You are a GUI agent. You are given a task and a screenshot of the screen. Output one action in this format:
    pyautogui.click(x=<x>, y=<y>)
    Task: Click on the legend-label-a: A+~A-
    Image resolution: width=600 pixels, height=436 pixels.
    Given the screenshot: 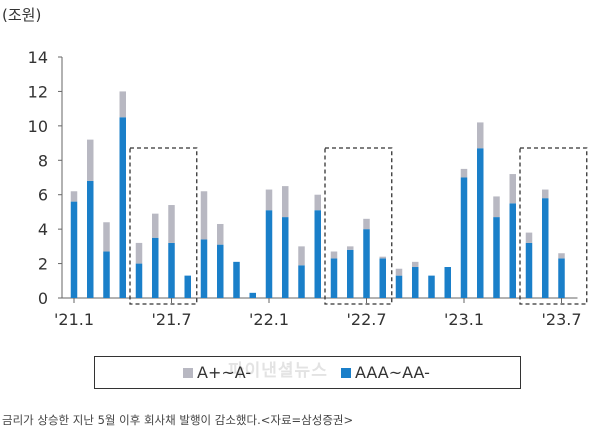 What is the action you would take?
    pyautogui.click(x=224, y=372)
    